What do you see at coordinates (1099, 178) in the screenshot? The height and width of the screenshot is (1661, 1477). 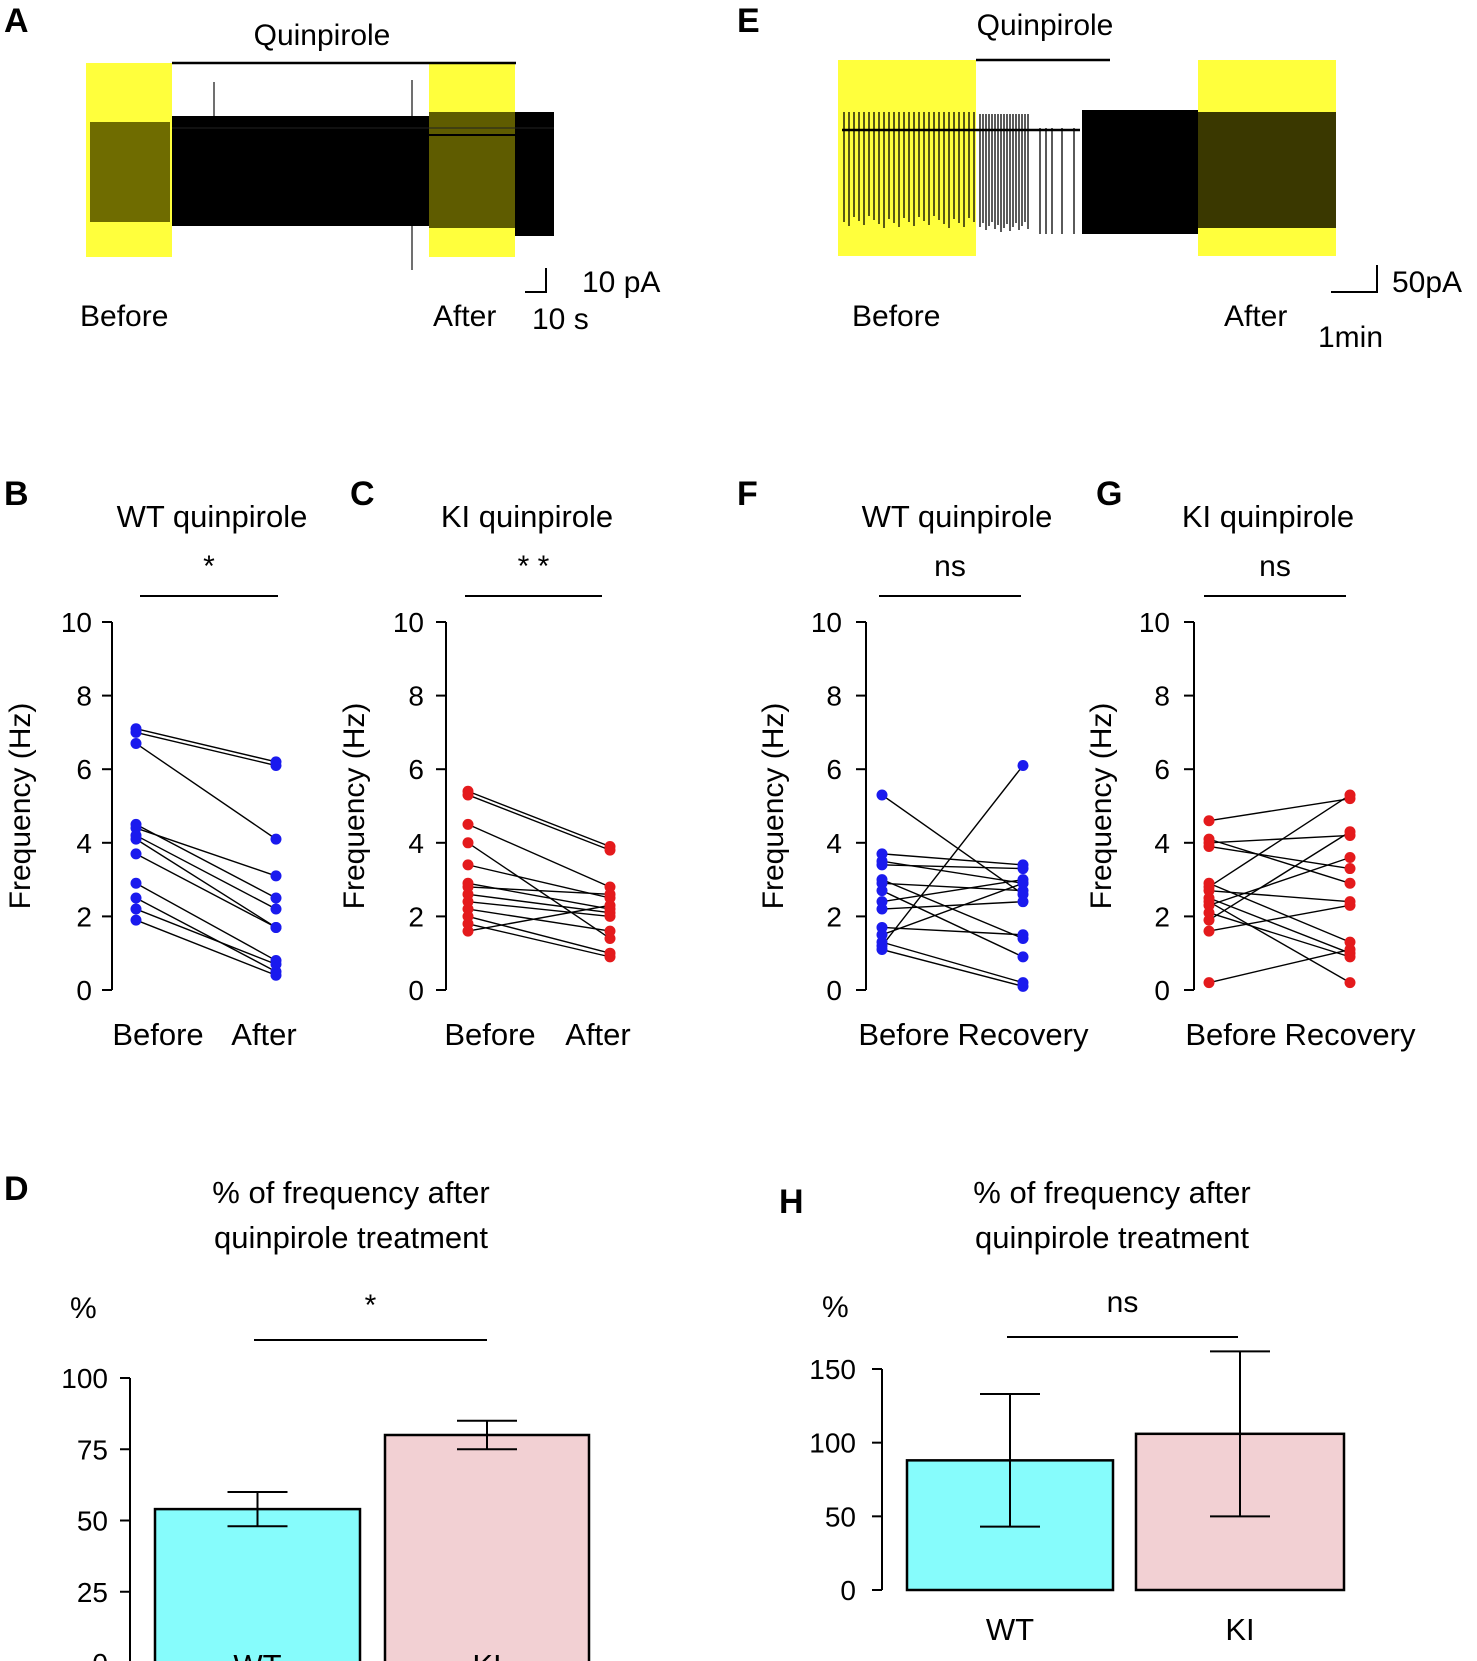 I see `panel-e: E Quinpirole Before After 50pA 1min` at bounding box center [1099, 178].